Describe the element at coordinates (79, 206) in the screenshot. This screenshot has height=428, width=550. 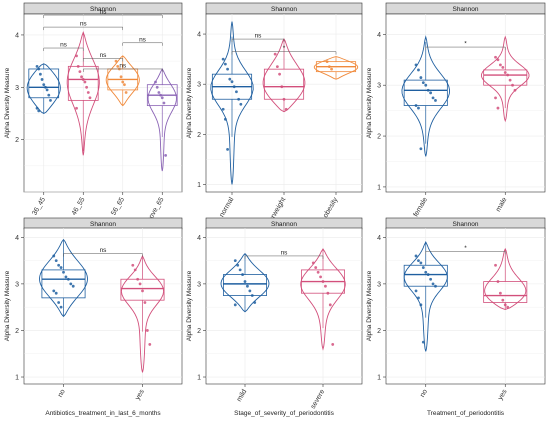
I see `x-tick-label: 46_55` at that location.